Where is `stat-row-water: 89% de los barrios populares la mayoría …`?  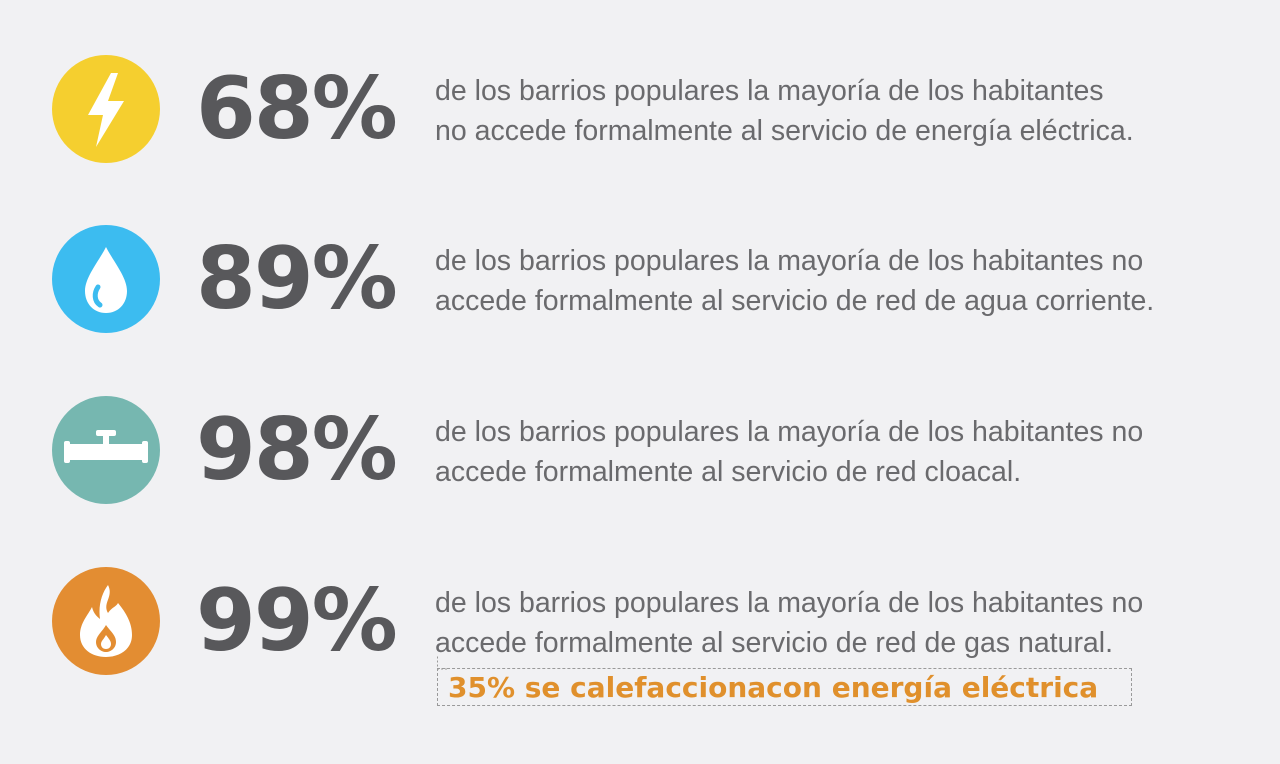
stat-row-water: 89% de los barrios populares la mayoría … is located at coordinates (640, 280).